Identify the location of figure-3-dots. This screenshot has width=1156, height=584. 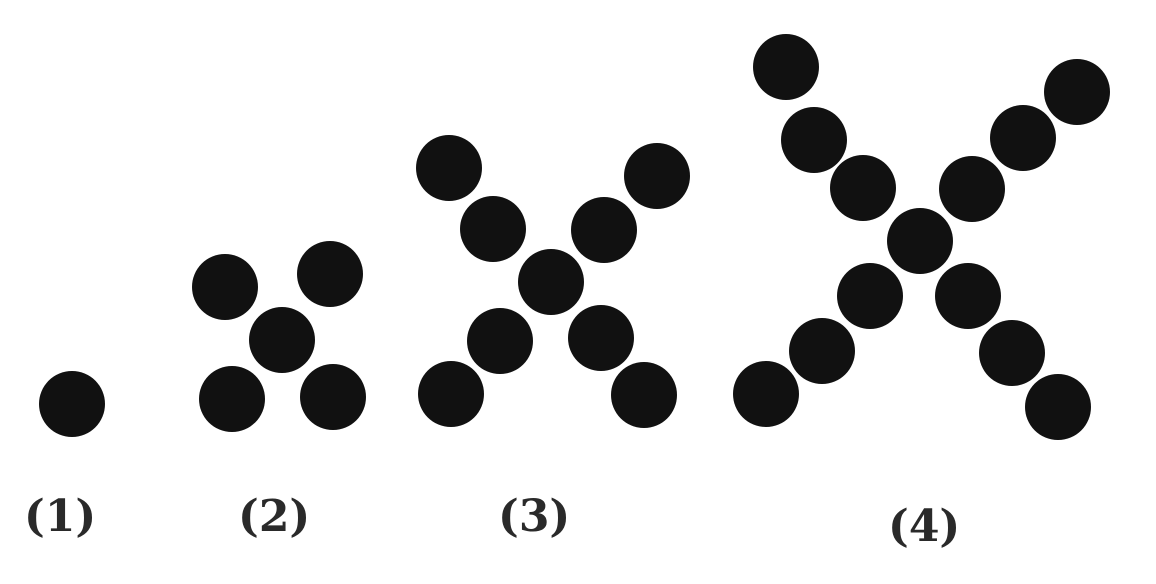
(553, 281).